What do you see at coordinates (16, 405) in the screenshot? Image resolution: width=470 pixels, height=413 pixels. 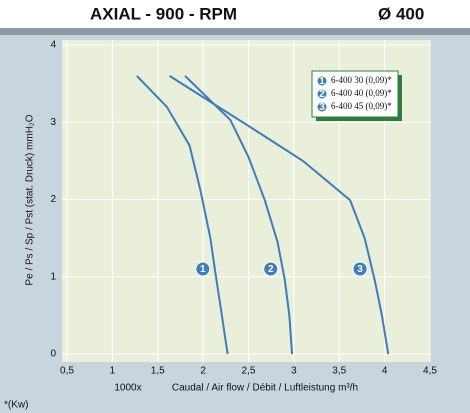 I see `footnote: *(Kw)` at bounding box center [16, 405].